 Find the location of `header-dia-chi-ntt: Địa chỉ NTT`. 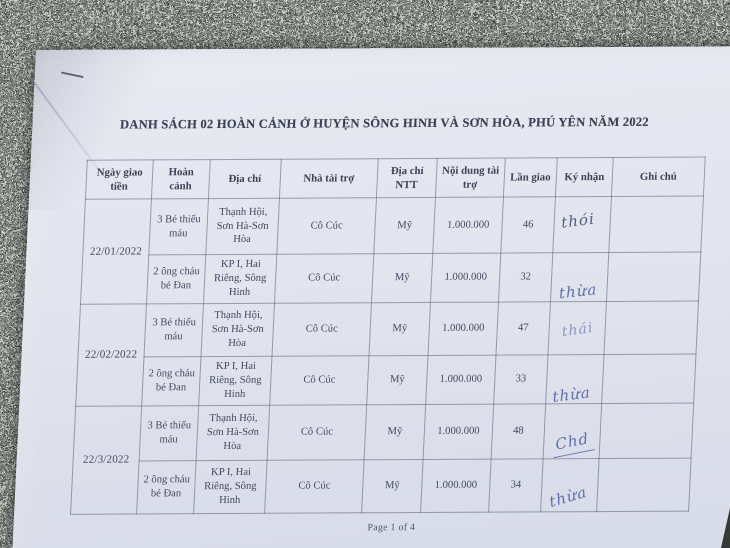

header-dia-chi-ntt: Địa chỉ NTT is located at coordinates (407, 178).